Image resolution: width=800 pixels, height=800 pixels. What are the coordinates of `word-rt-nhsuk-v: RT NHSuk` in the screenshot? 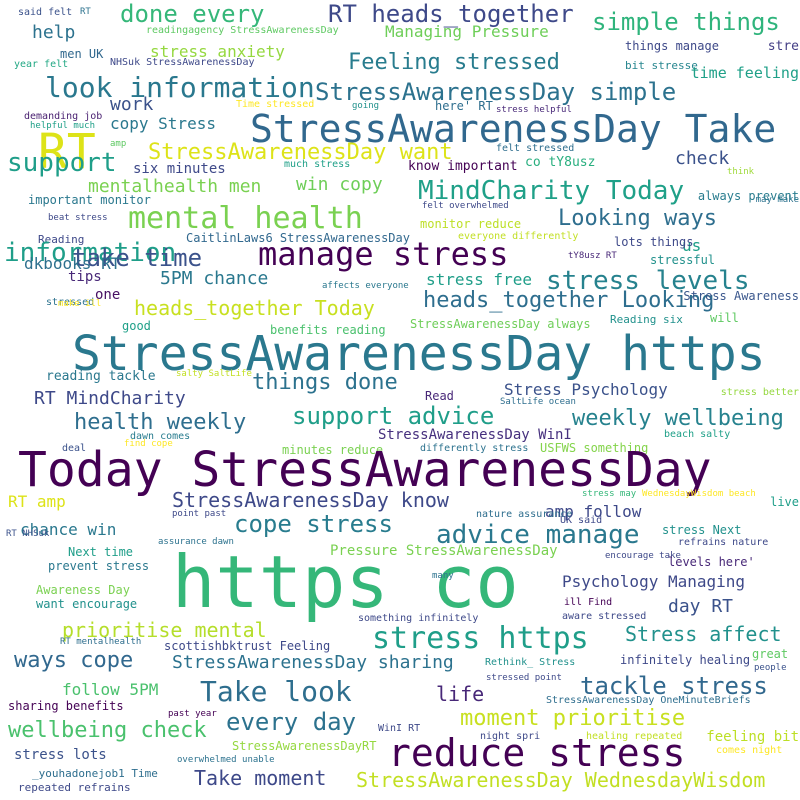 It's located at (28, 534).